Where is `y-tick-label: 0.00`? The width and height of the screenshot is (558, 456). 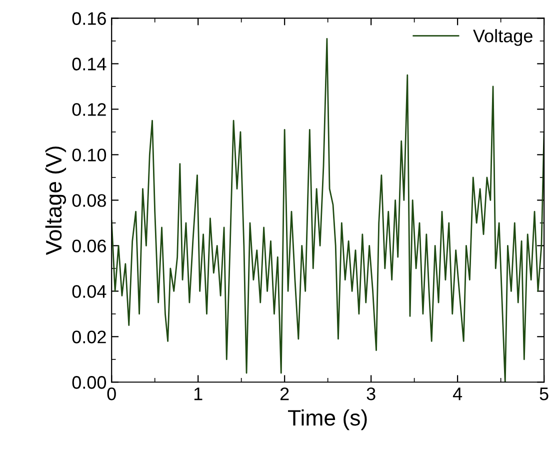
y-tick-label: 0.00 is located at coordinates (89, 382).